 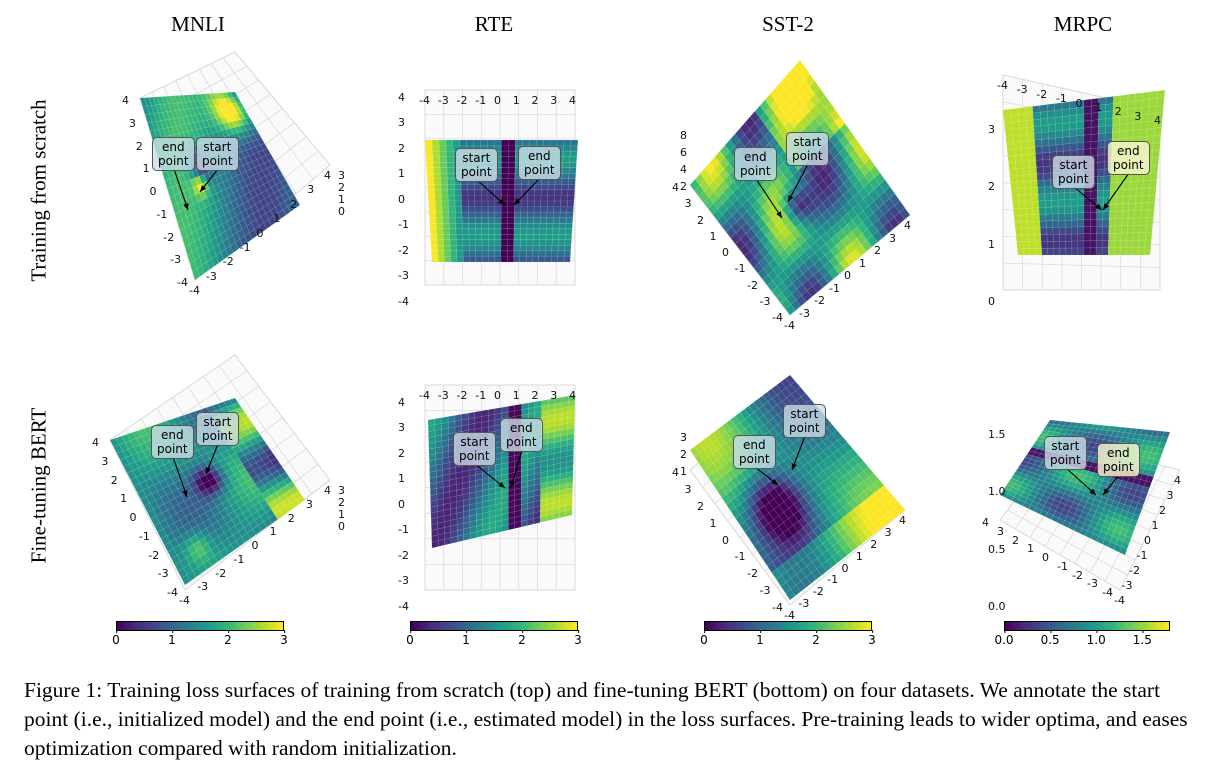 What do you see at coordinates (181, 189) in the screenshot?
I see `end-point-arrow` at bounding box center [181, 189].